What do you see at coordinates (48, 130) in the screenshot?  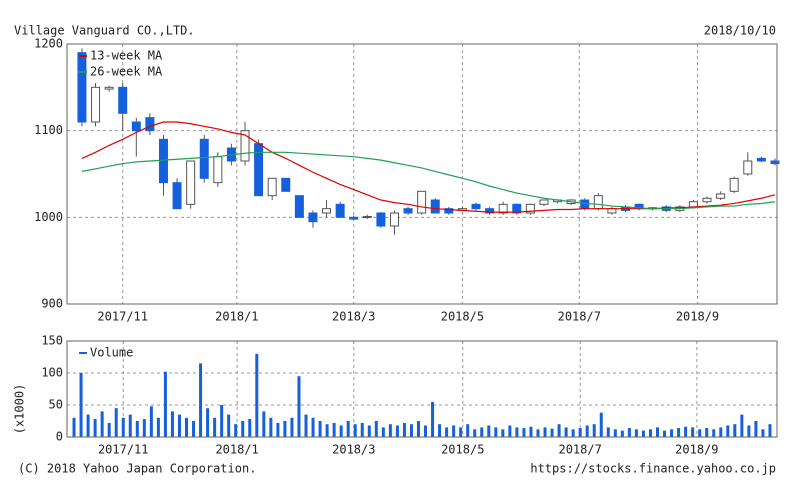 I see `y-tick-label: 1100` at bounding box center [48, 130].